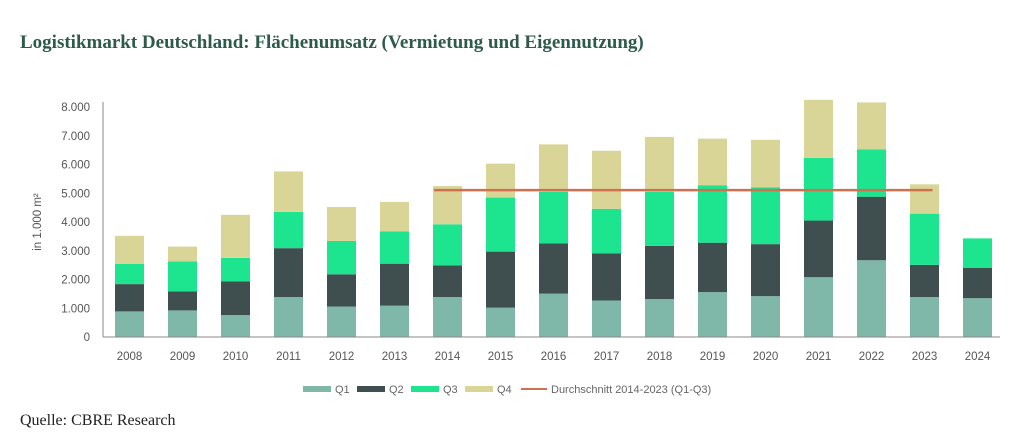 Image resolution: width=1024 pixels, height=444 pixels. What do you see at coordinates (765, 216) in the screenshot?
I see `bar-q3-2020` at bounding box center [765, 216].